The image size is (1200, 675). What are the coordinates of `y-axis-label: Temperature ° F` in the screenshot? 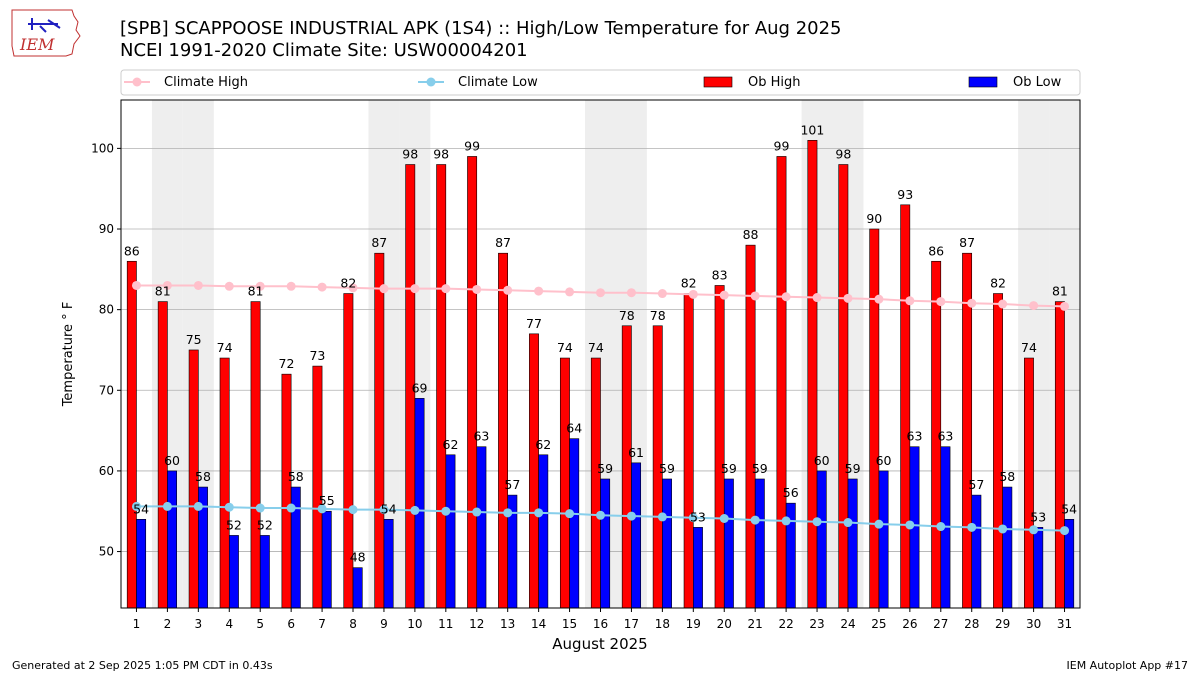 It's located at (68, 355).